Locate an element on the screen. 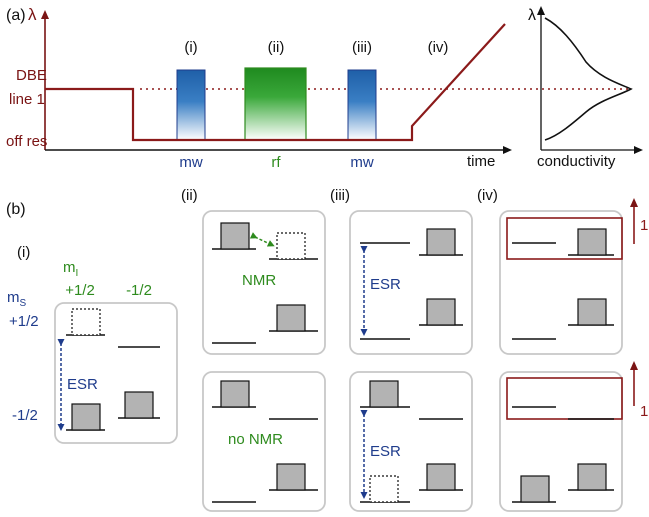  panel-iv-top-frame is located at coordinates (561, 282).